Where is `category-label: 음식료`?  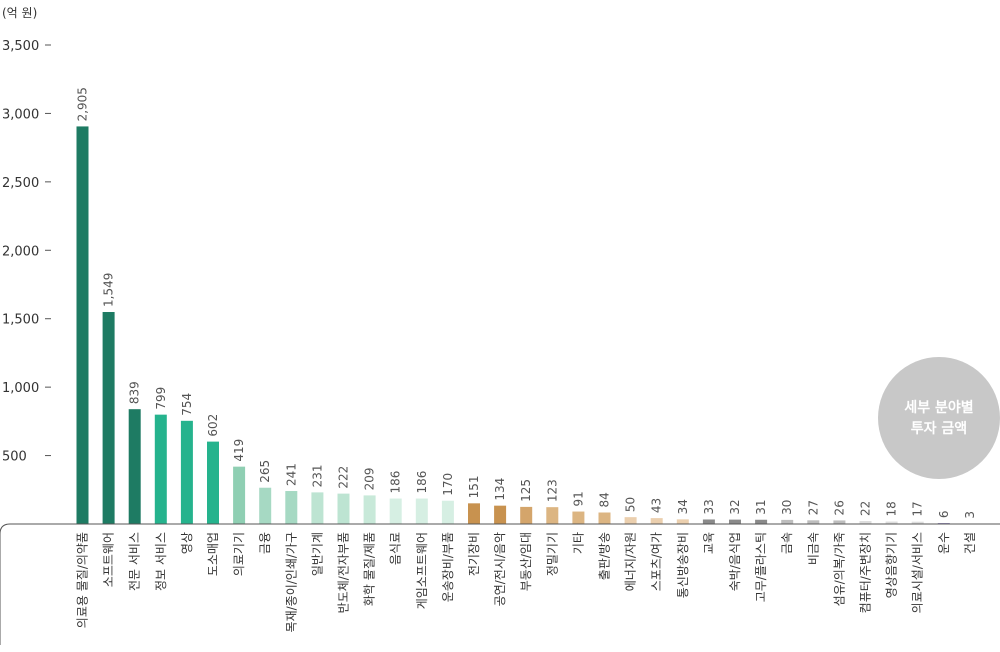 category-label: 음식료 is located at coordinates (396, 548).